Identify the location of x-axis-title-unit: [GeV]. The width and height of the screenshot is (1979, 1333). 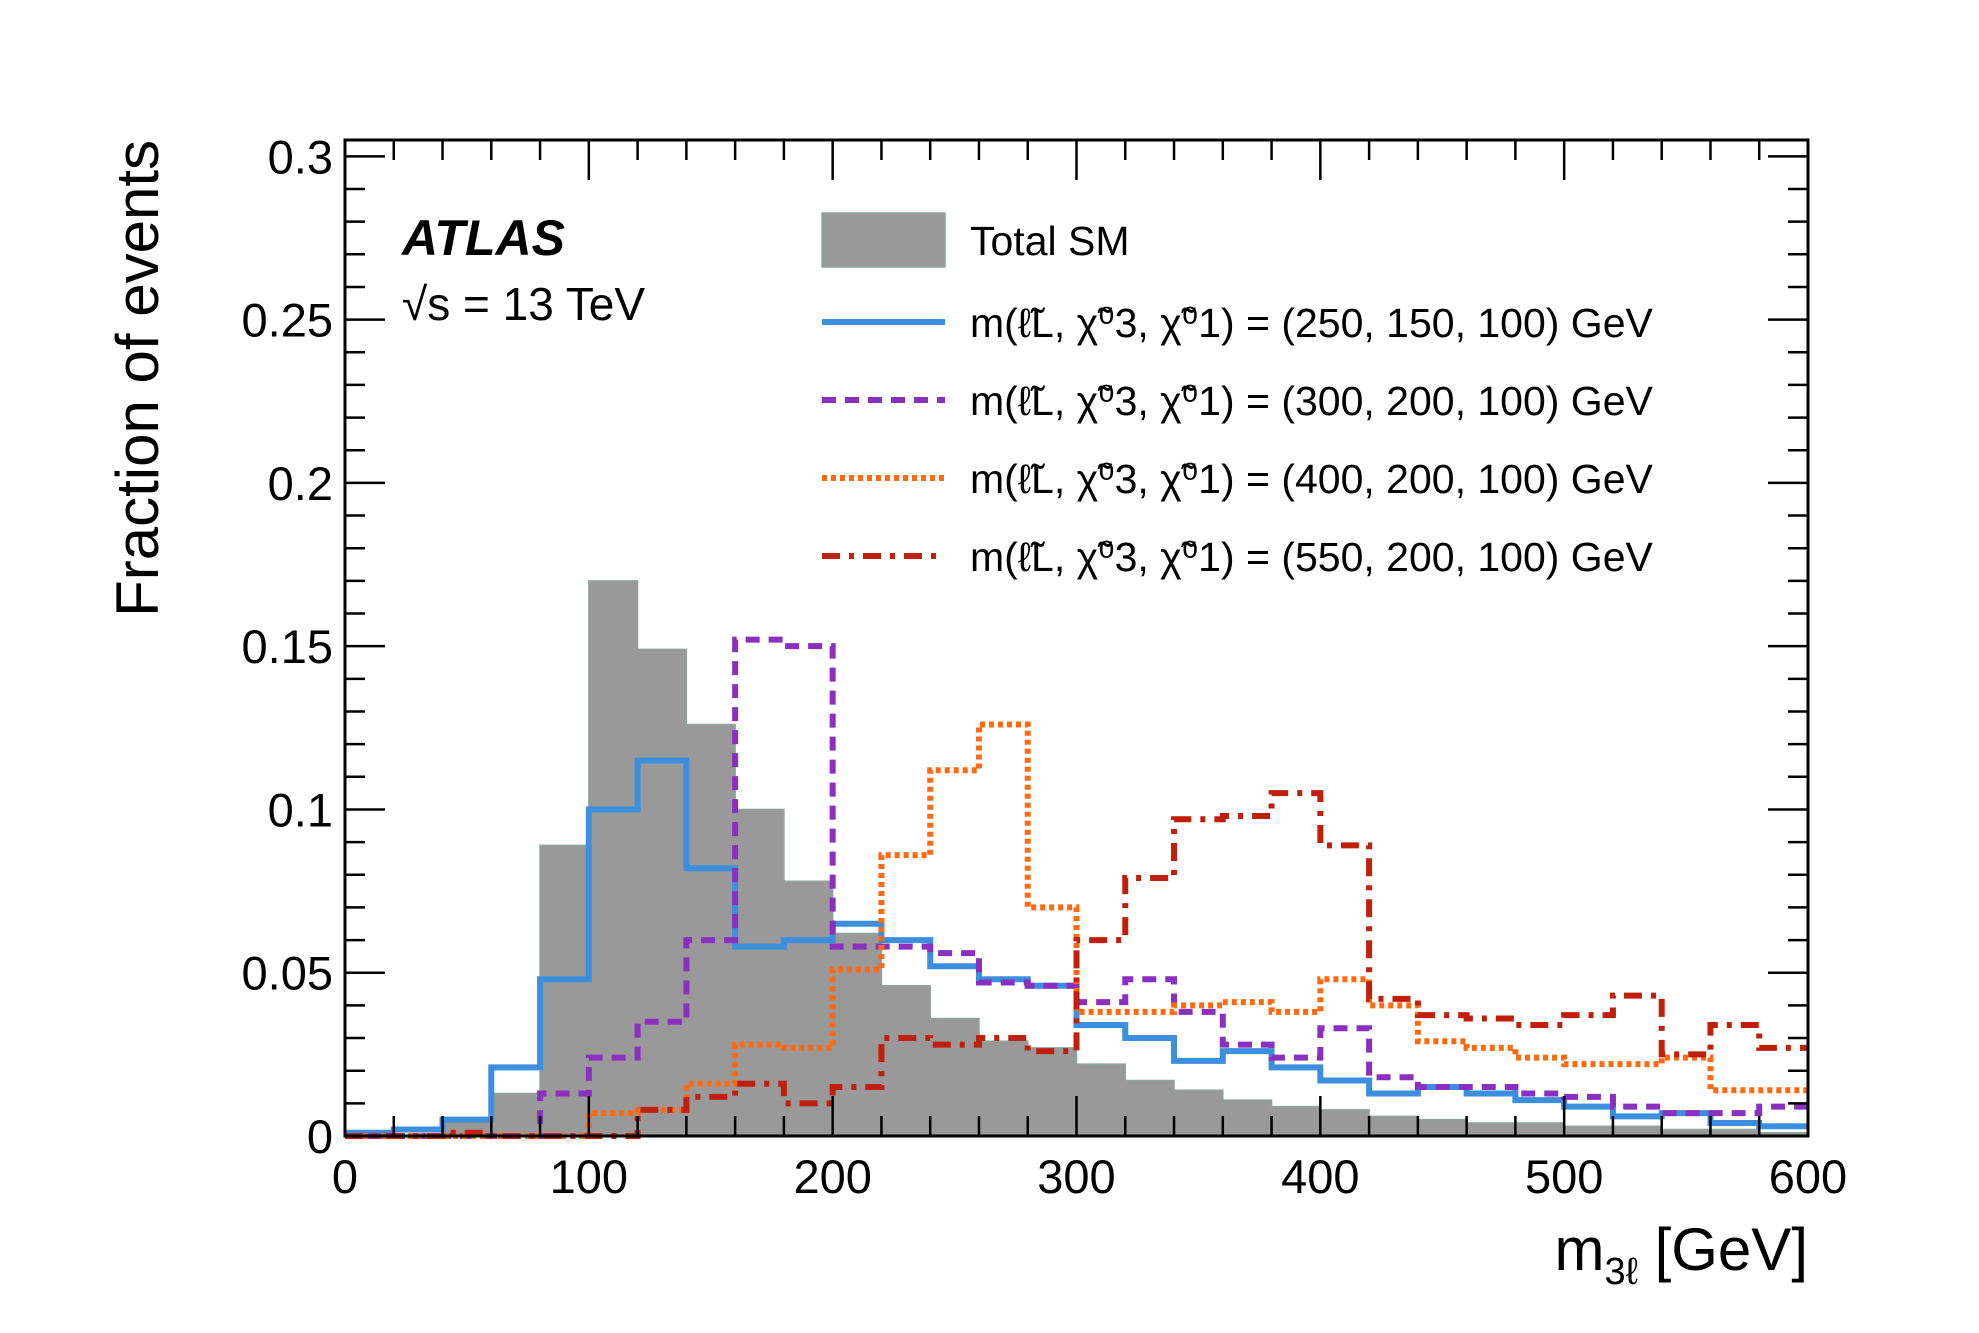
(1723, 1249).